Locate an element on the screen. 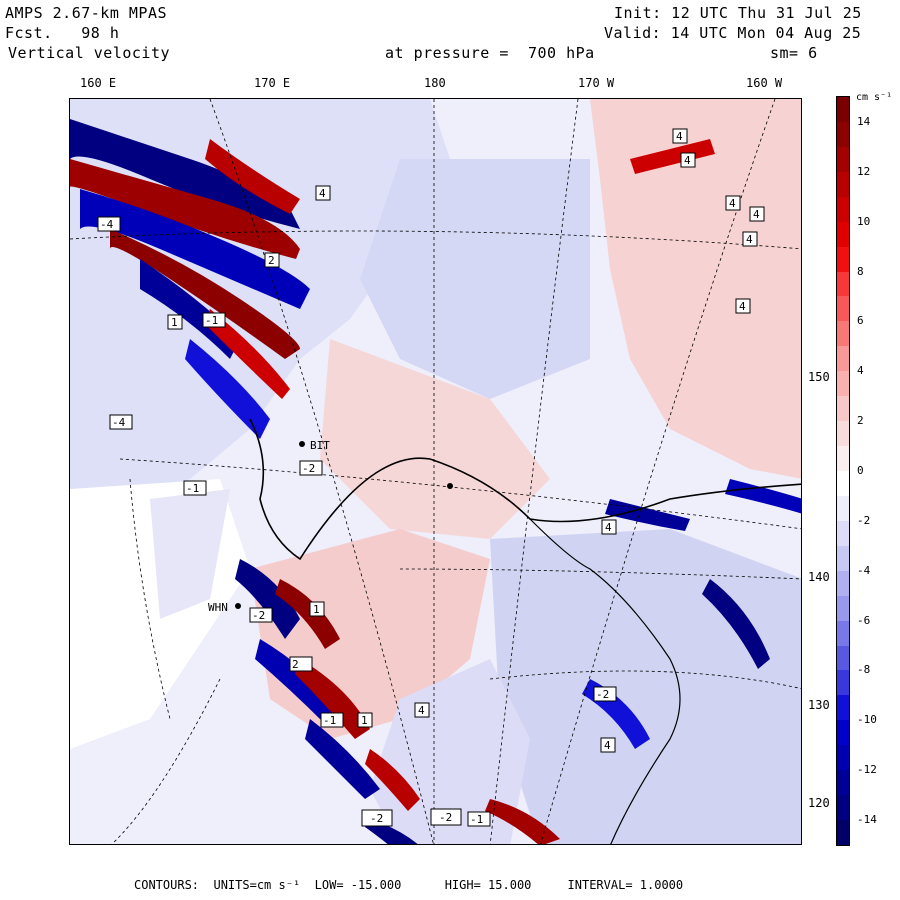  lat-label-130w: 130 W is located at coordinates (826, 705).